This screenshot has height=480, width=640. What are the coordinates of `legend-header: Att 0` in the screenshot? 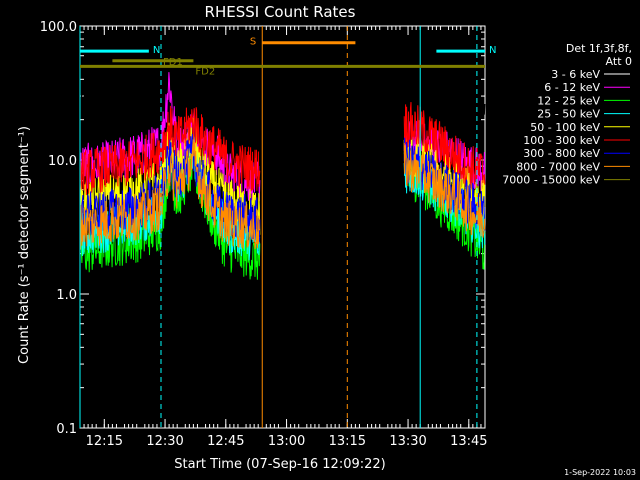 It's located at (619, 61).